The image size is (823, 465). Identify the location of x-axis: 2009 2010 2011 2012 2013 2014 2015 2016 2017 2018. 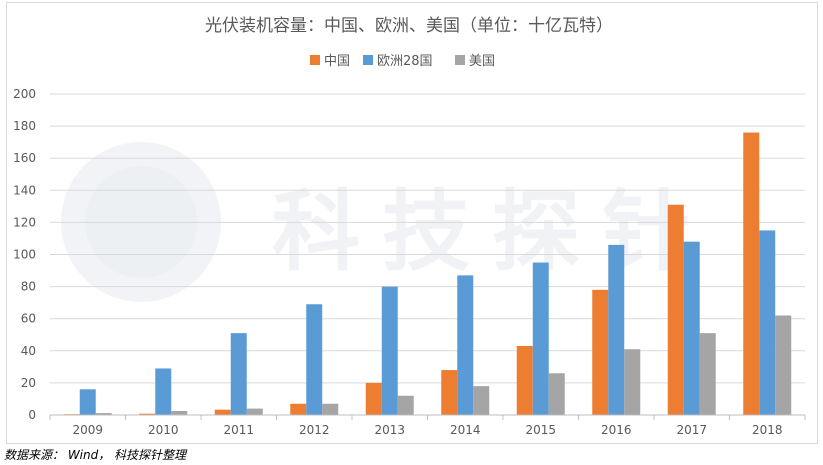
(427, 425).